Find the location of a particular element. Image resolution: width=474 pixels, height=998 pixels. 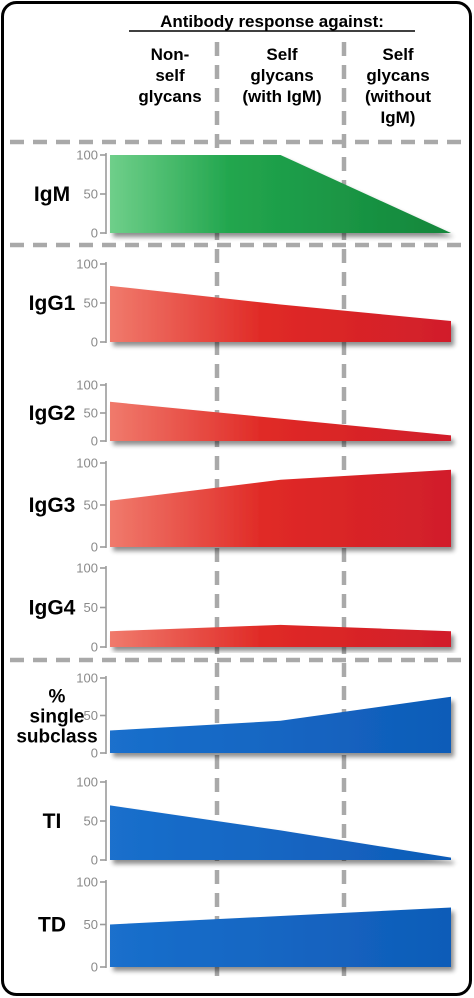

y-tick-label-3-1: 0 is located at coordinates (94, 441).